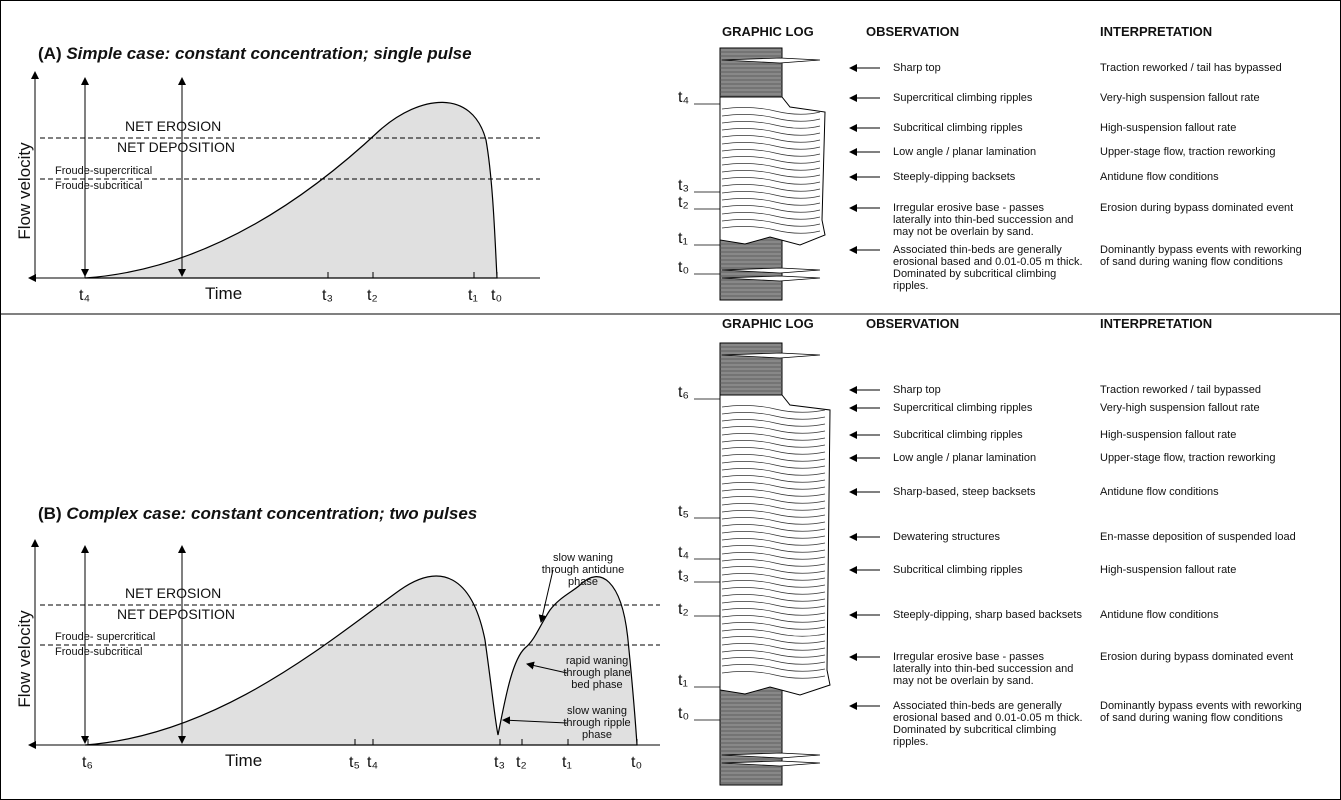  What do you see at coordinates (958, 435) in the screenshot?
I see `observation: Subcritical climbing ripples` at bounding box center [958, 435].